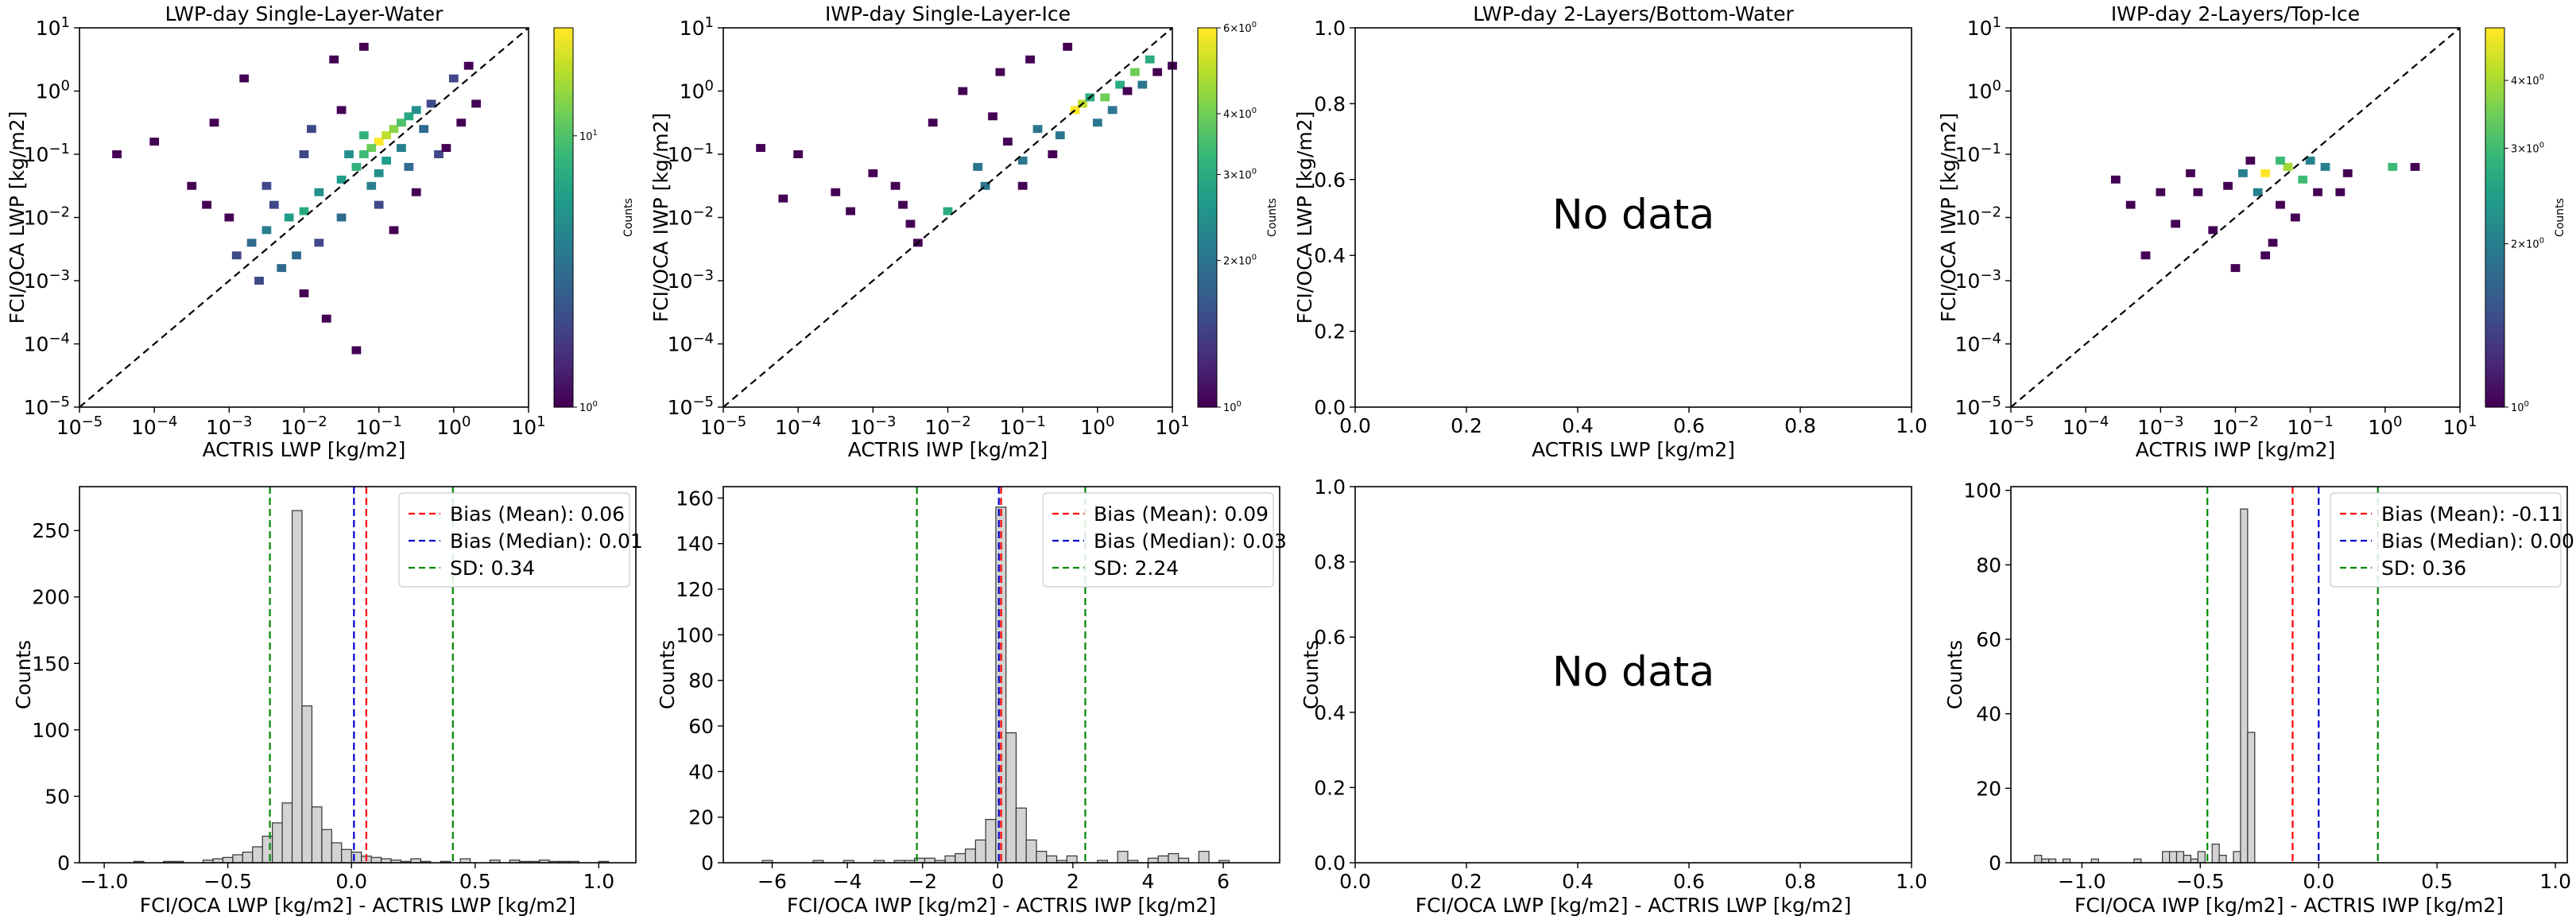 This screenshot has height=920, width=2576. Describe the element at coordinates (2477, 541) in the screenshot. I see `legend-label: Bias (Median): 0.00` at that location.